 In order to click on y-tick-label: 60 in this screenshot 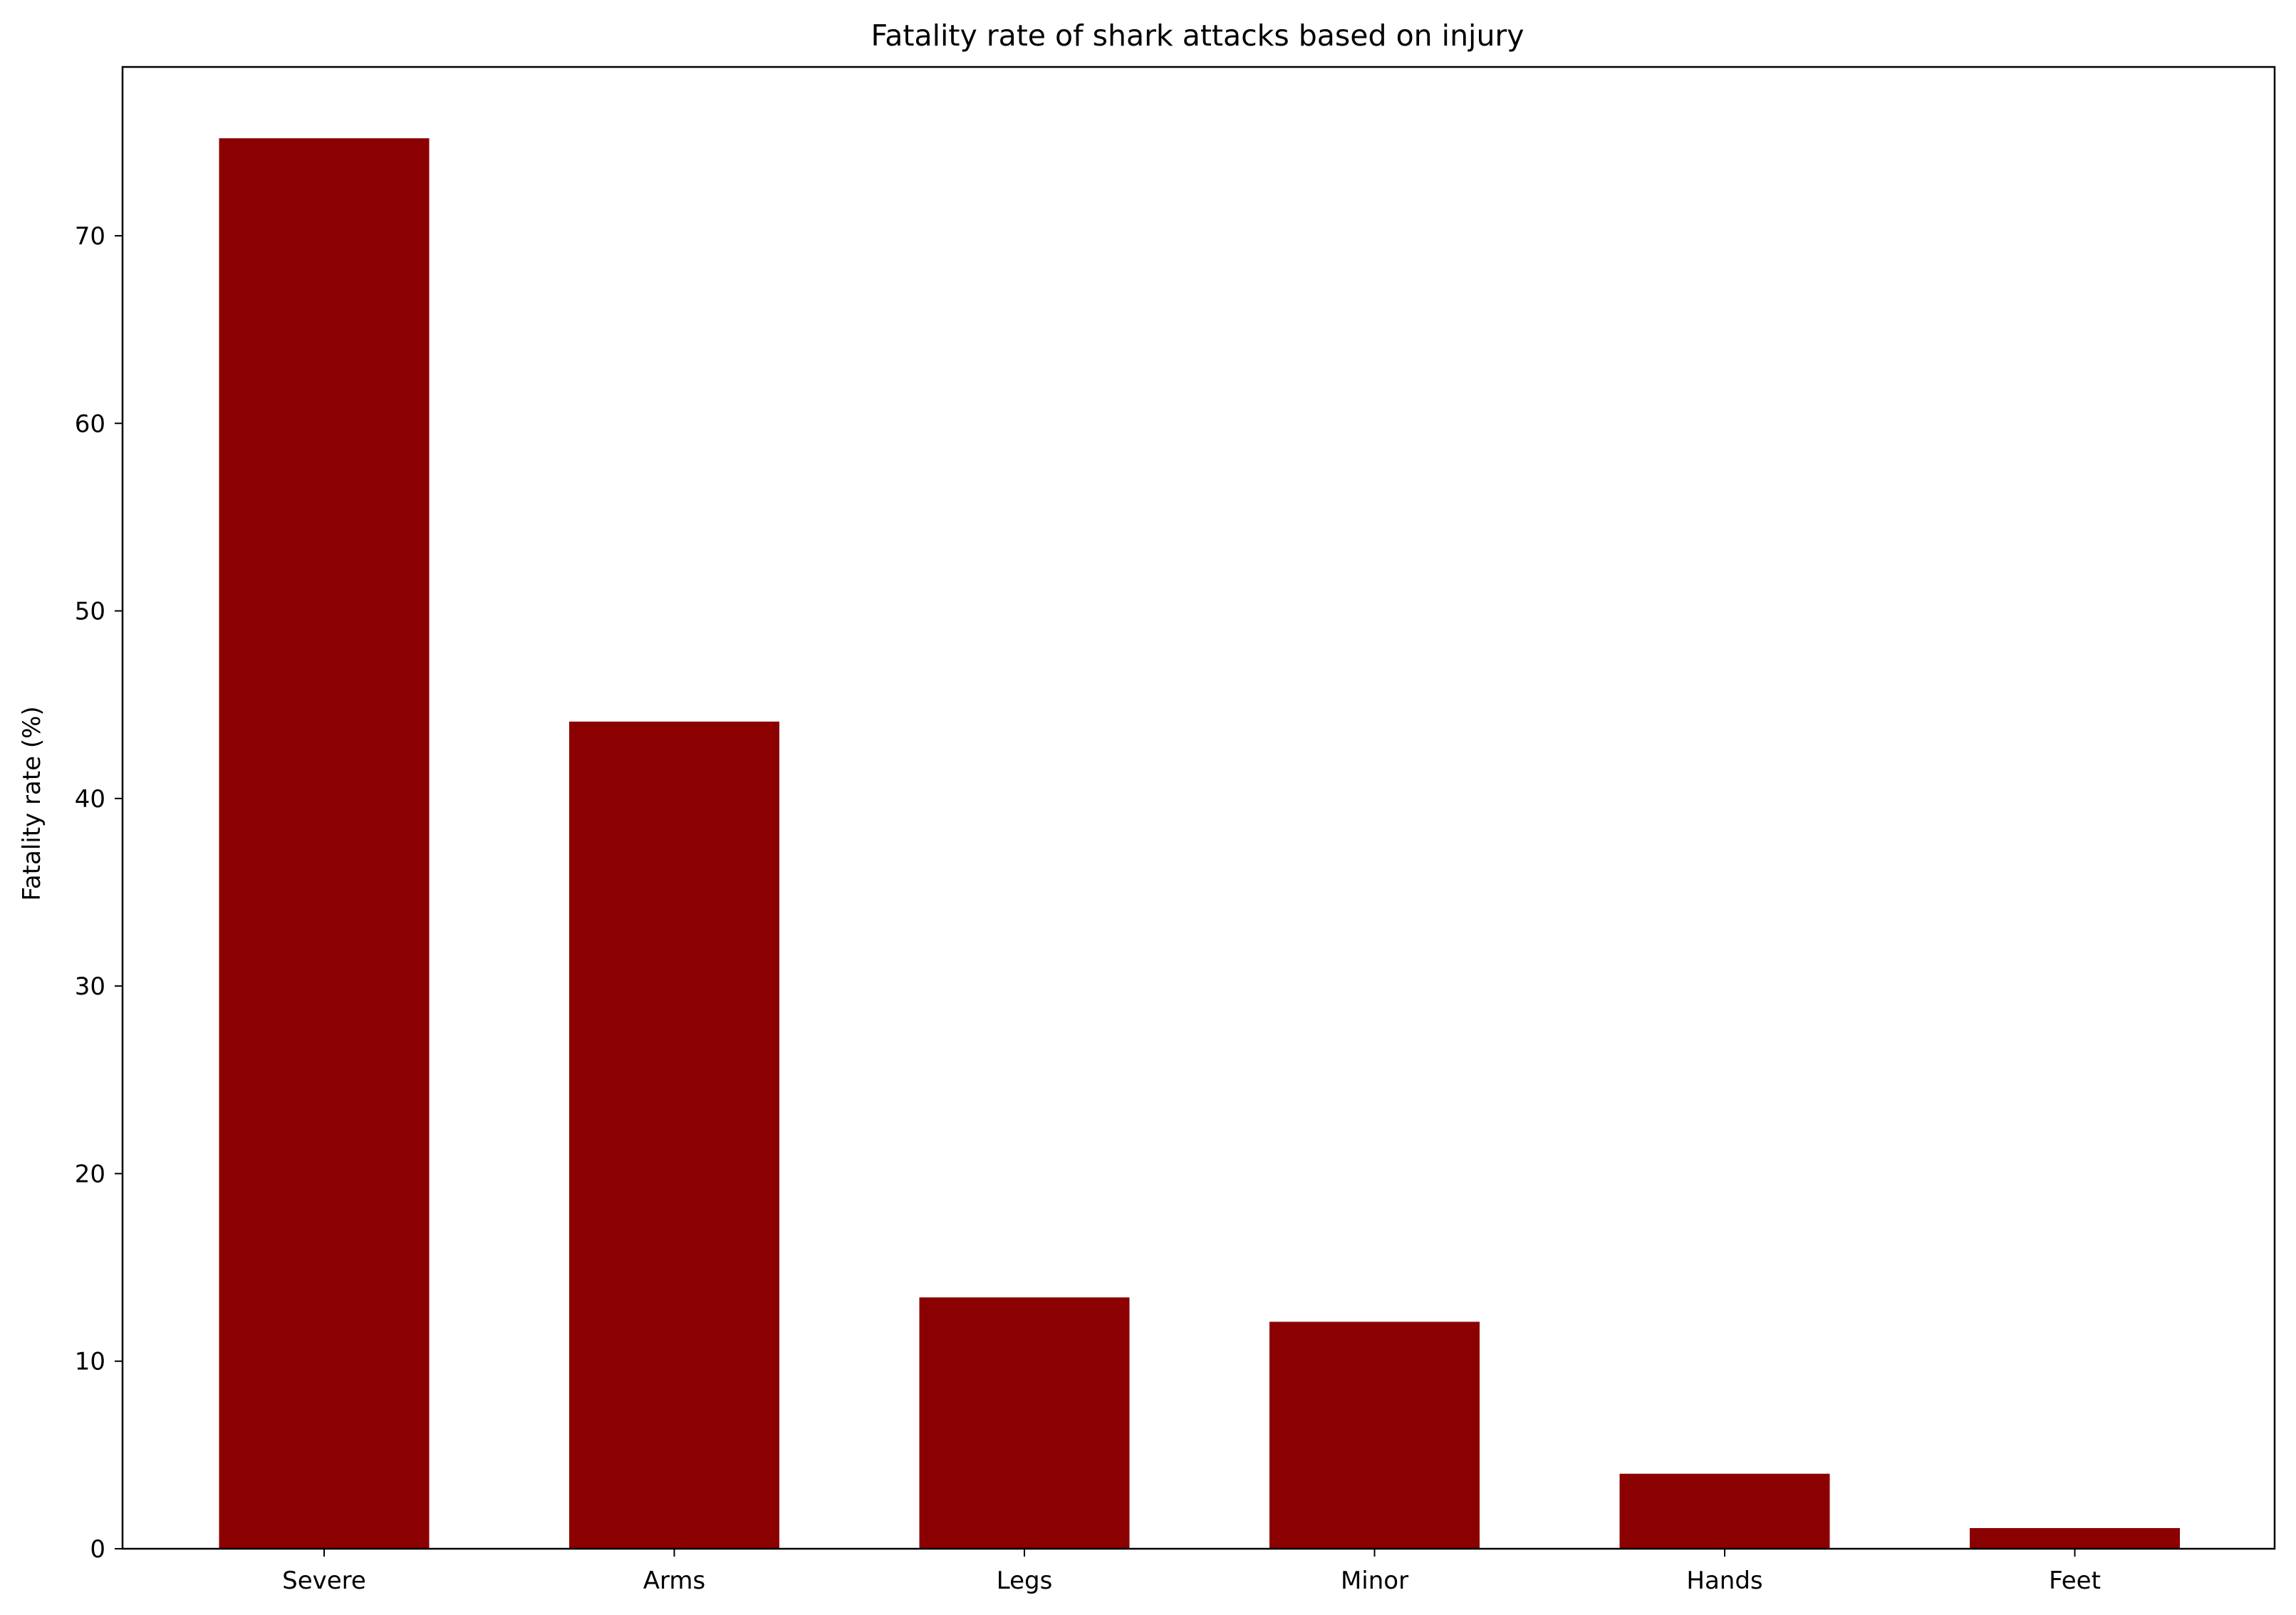, I will do `click(90, 424)`.